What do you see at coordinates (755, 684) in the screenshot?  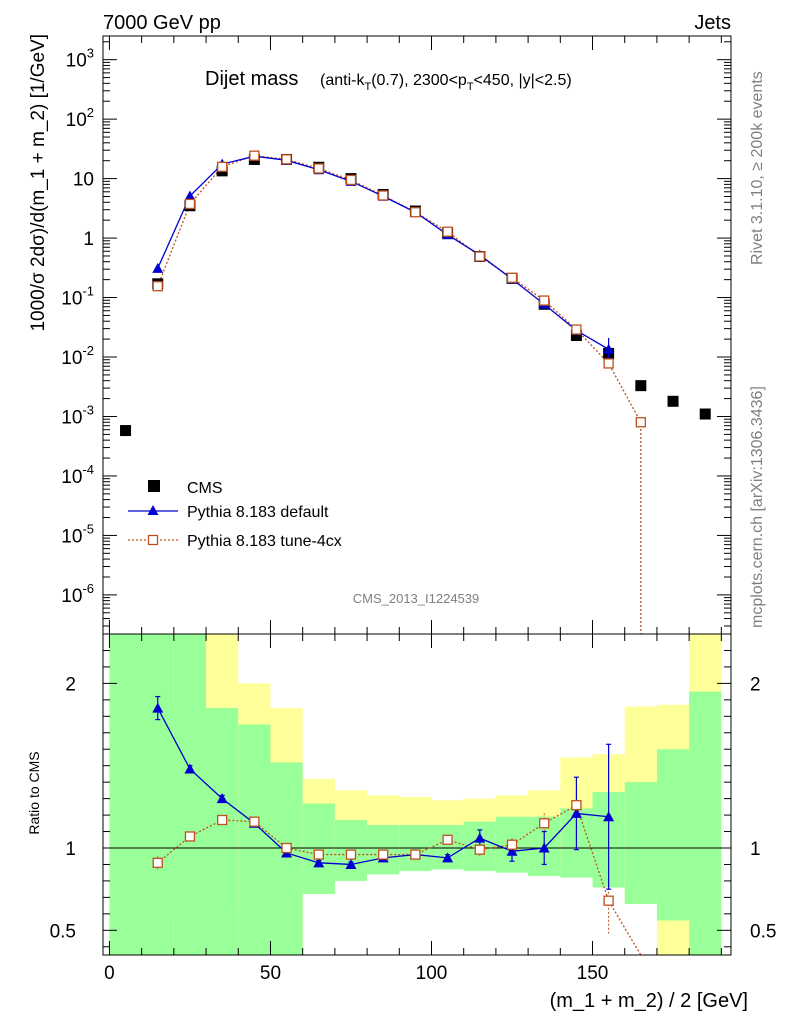 I see `ratio-y-tick-label-right: 2` at bounding box center [755, 684].